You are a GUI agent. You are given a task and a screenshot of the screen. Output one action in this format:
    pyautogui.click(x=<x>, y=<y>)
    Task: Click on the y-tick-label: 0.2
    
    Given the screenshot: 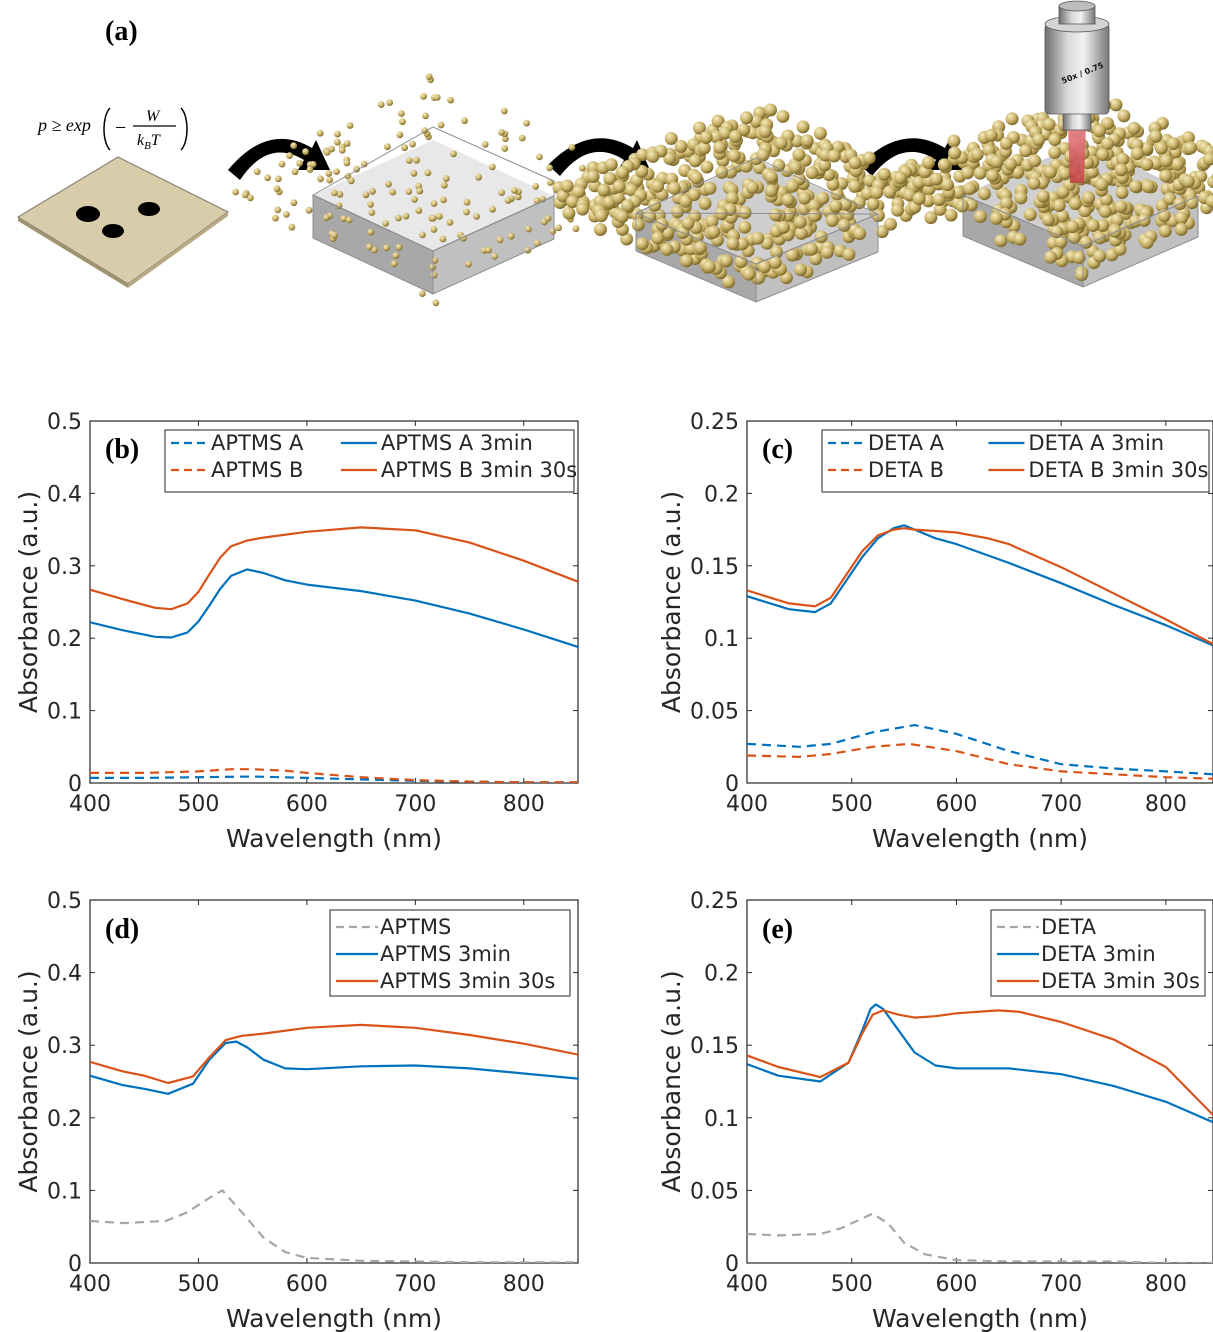 What is the action you would take?
    pyautogui.click(x=64, y=639)
    